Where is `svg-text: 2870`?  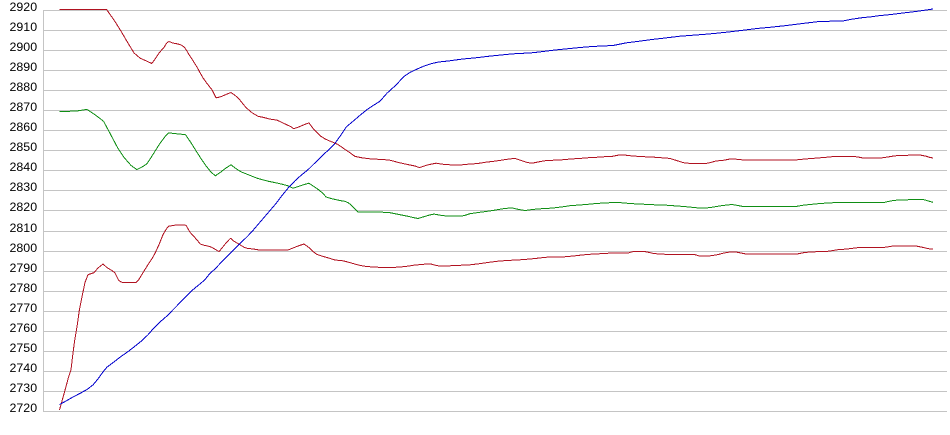
svg-text: 2870 is located at coordinates (24, 107).